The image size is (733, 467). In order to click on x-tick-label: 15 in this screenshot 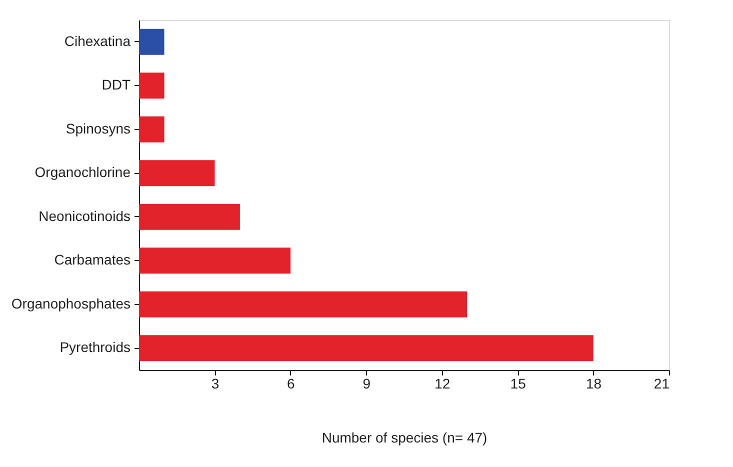, I will do `click(518, 384)`.